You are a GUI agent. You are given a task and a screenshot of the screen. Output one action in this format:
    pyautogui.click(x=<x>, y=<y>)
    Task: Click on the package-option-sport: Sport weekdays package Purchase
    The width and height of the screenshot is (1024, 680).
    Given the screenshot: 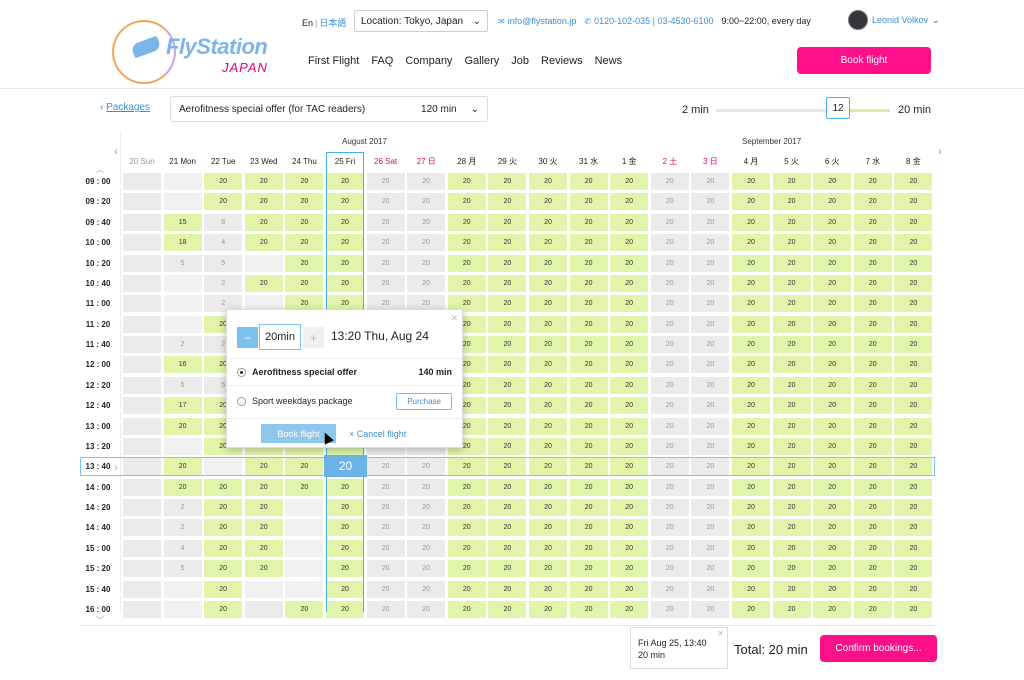 What is the action you would take?
    pyautogui.click(x=344, y=401)
    